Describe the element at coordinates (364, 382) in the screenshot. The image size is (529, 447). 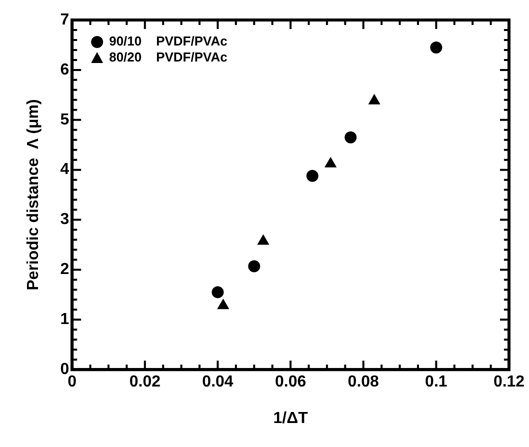
I see `x-tick-label: 0.08` at that location.